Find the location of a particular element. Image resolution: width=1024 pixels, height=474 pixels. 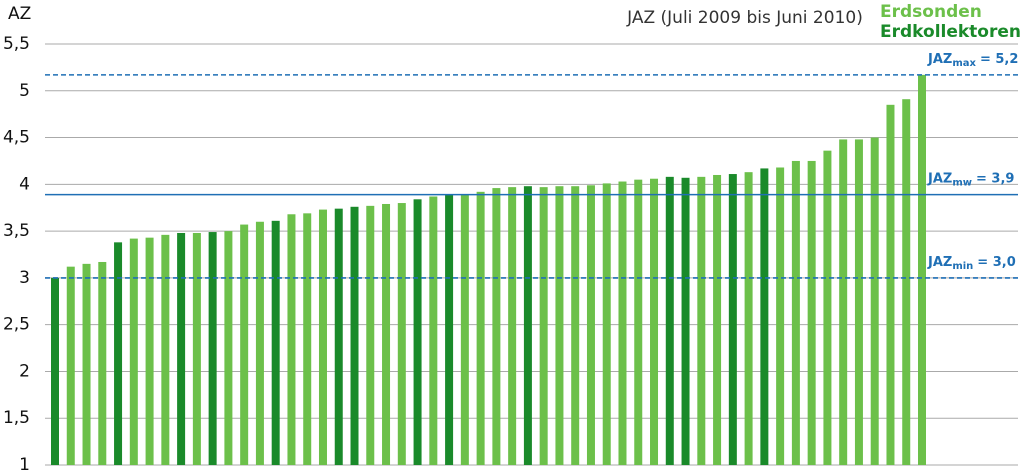

y-tick-label: 2,5 is located at coordinates (16, 325).